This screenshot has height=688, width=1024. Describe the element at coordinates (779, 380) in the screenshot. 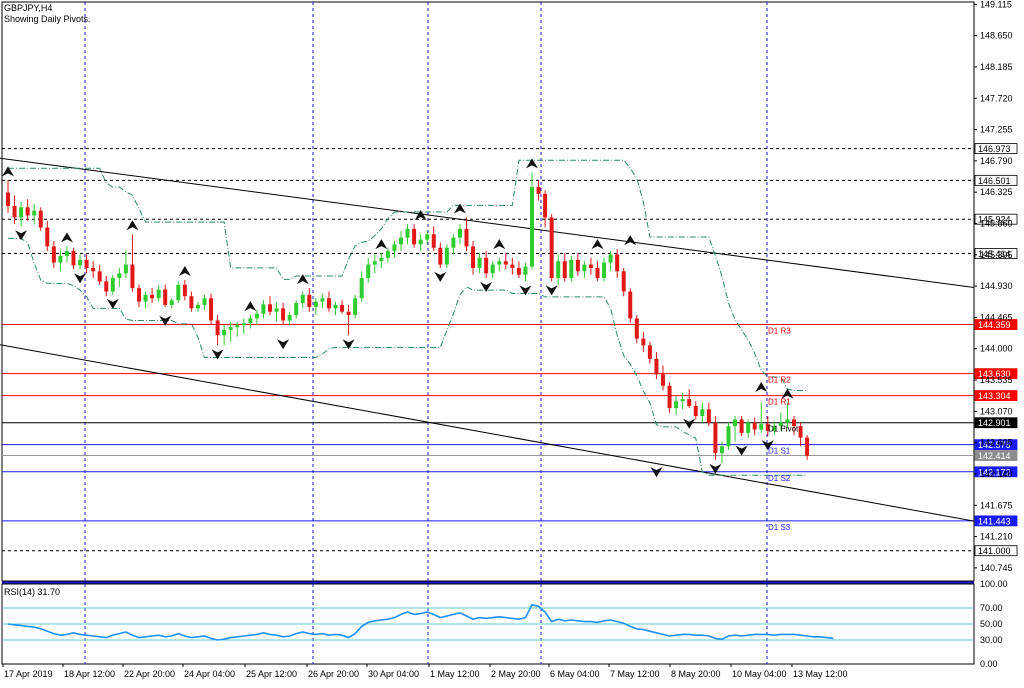

I see `pivot-level-label: D1 R2` at that location.